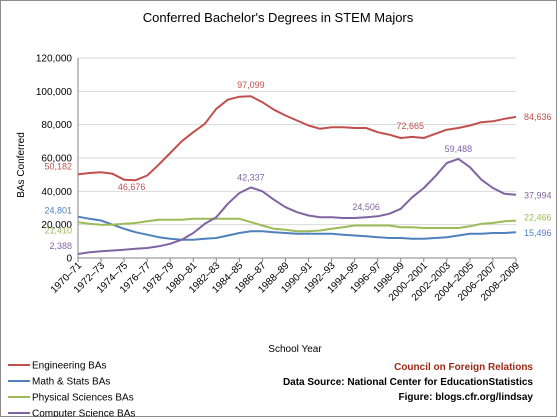 This screenshot has height=417, width=557. I want to click on y-tick-label: 60,000, so click(56, 159).